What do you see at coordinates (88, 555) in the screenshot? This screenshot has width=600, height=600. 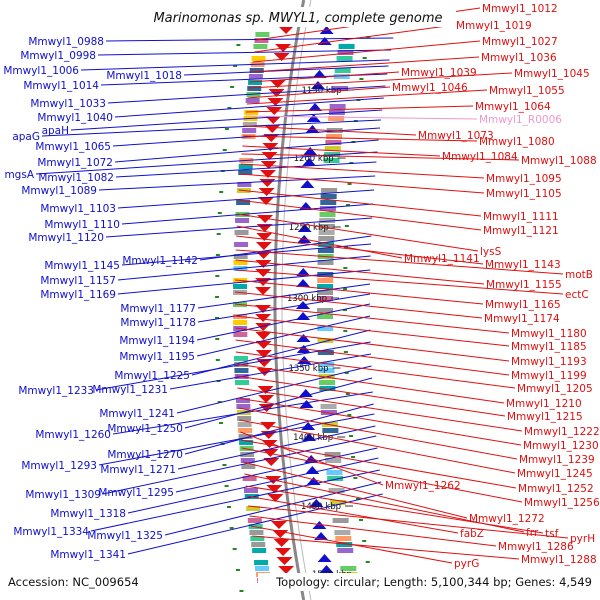 I see `left-gene-label: Mmwyl1_1341` at bounding box center [88, 555].